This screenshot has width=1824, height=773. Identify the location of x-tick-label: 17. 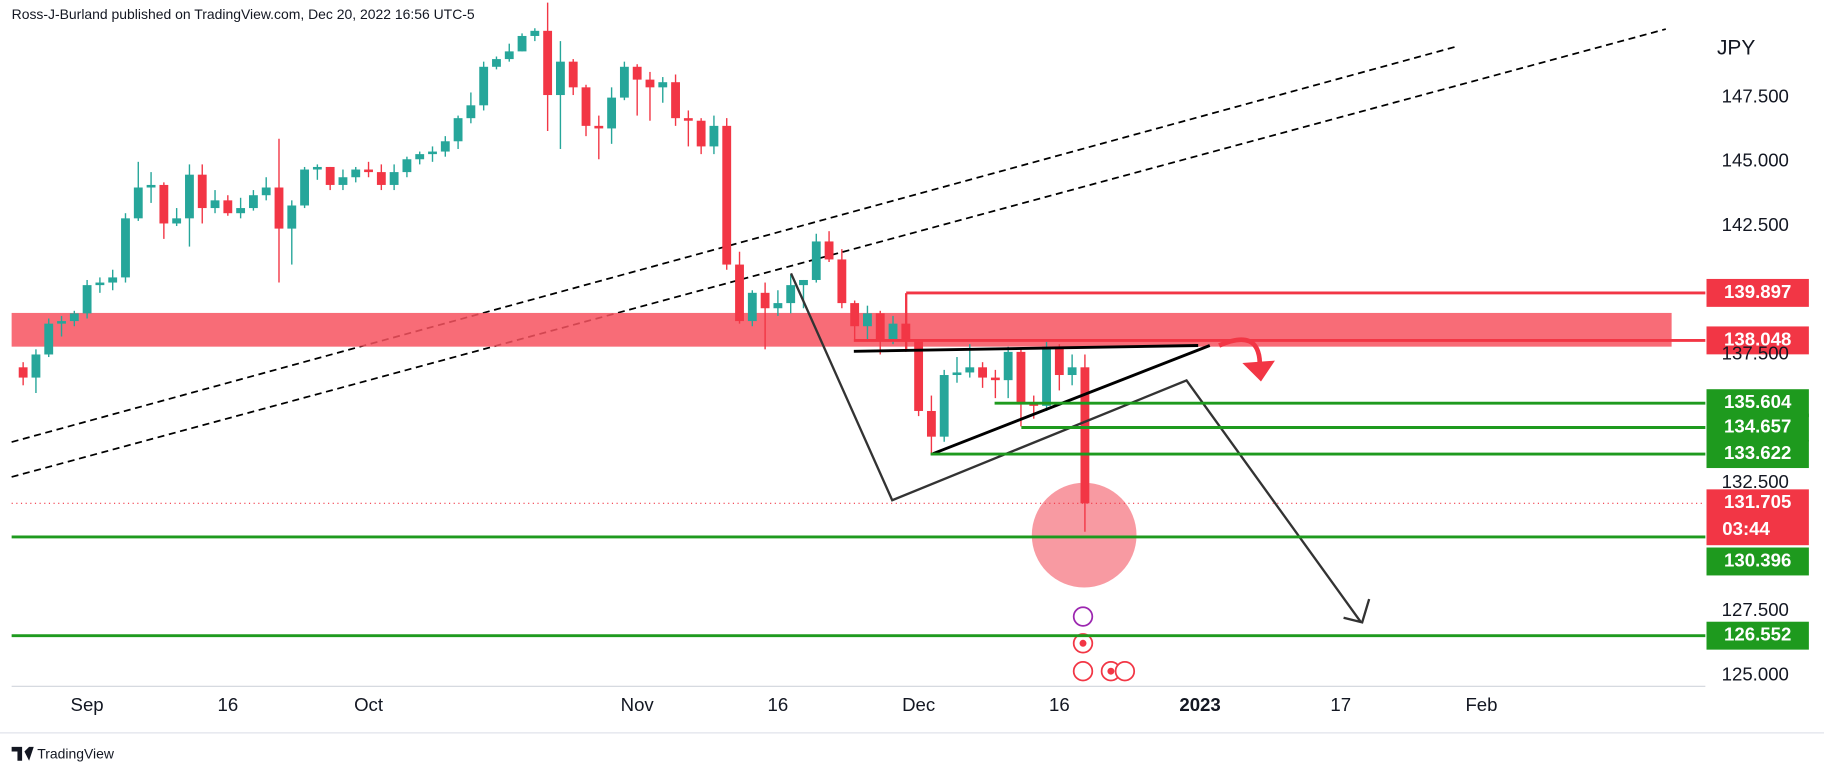
(1340, 704).